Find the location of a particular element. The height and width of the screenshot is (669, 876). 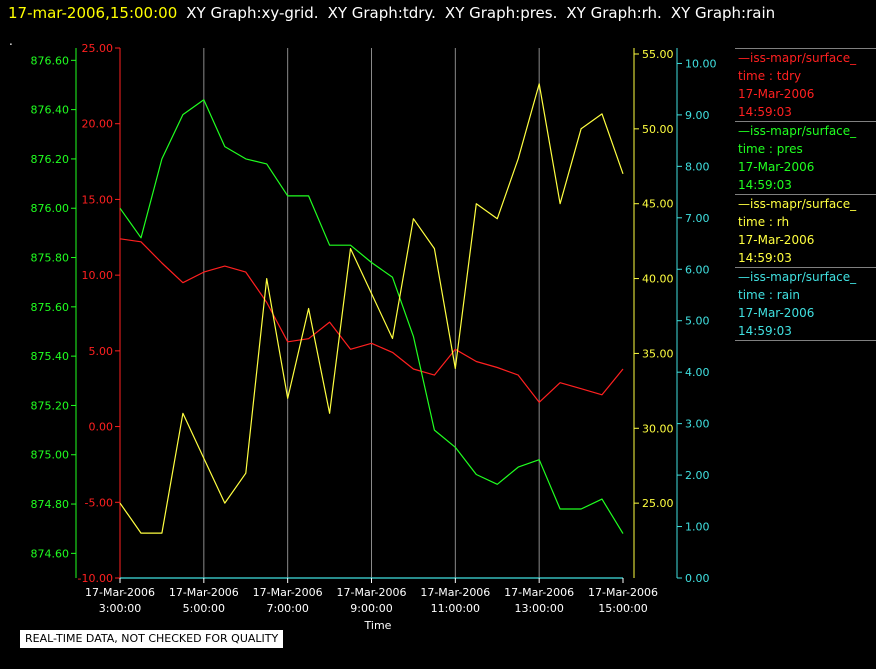

graph-label-tdry: XY Graph:tdry. is located at coordinates (381, 13).